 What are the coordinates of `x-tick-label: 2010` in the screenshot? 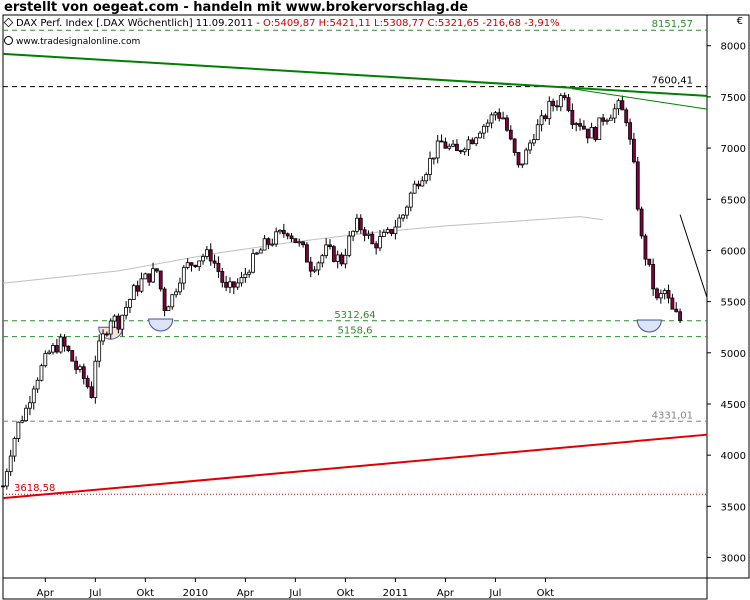 It's located at (195, 593).